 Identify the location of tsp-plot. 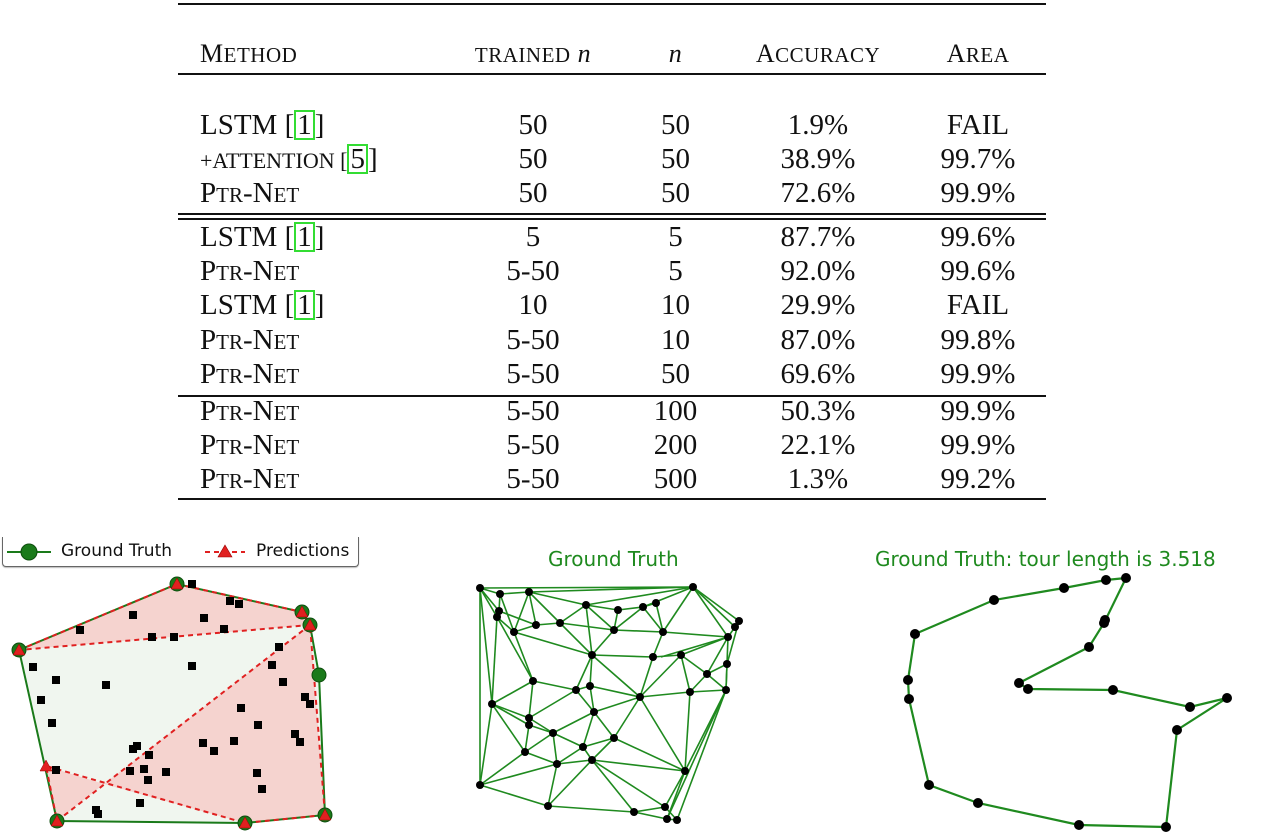
(1067, 702).